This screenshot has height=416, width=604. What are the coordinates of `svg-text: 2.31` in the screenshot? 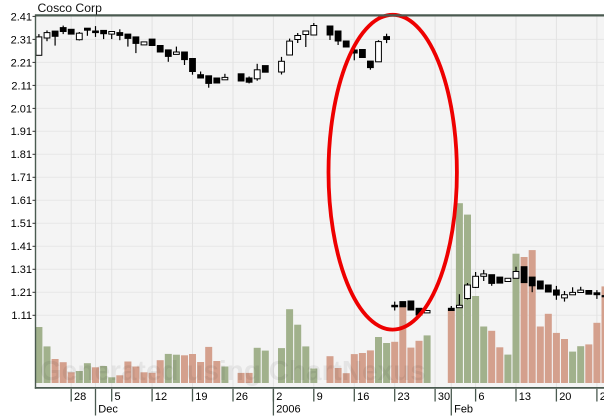 It's located at (21, 40).